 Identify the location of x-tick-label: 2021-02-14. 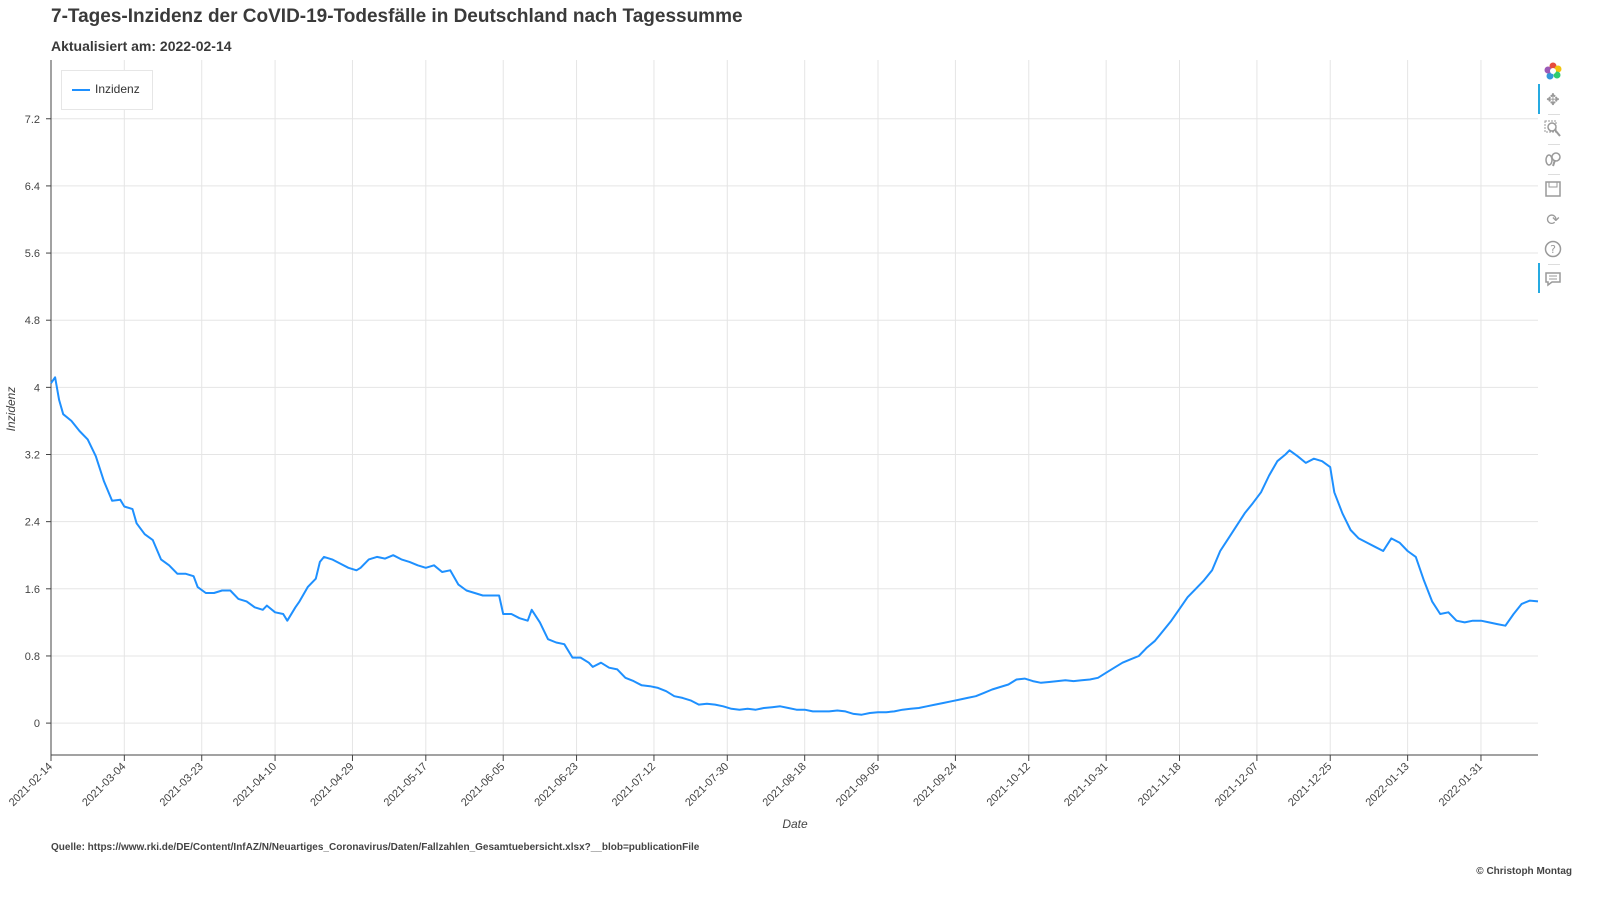
(31, 785).